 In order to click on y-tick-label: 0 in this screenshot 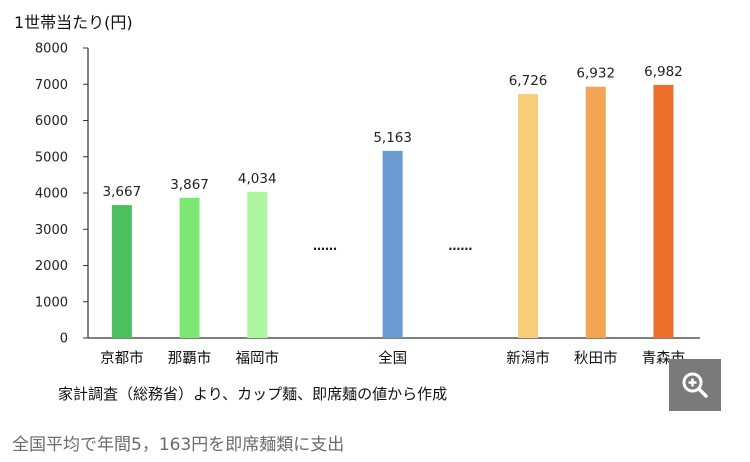, I will do `click(64, 339)`.